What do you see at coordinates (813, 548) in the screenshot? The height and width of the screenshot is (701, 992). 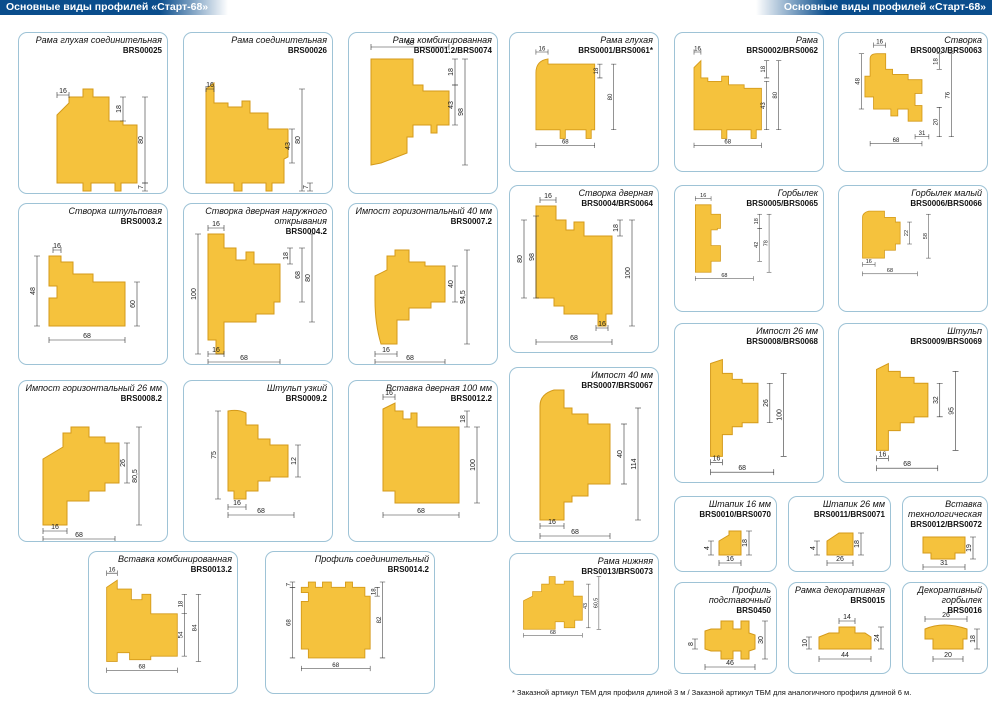 I see `dimension-label: 4` at bounding box center [813, 548].